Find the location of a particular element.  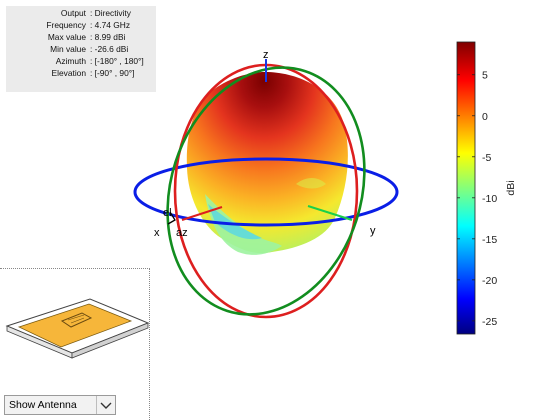

antenna-view-selected: Show Antenna is located at coordinates (43, 405).